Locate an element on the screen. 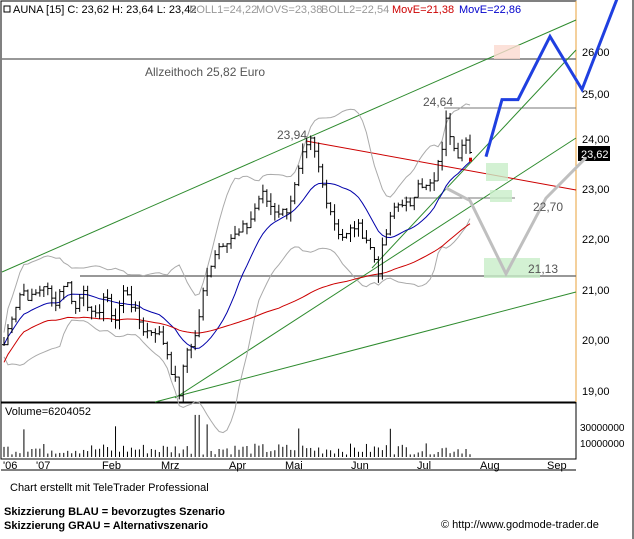 This screenshot has height=539, width=634. x-tick-label: Apr is located at coordinates (237, 466).